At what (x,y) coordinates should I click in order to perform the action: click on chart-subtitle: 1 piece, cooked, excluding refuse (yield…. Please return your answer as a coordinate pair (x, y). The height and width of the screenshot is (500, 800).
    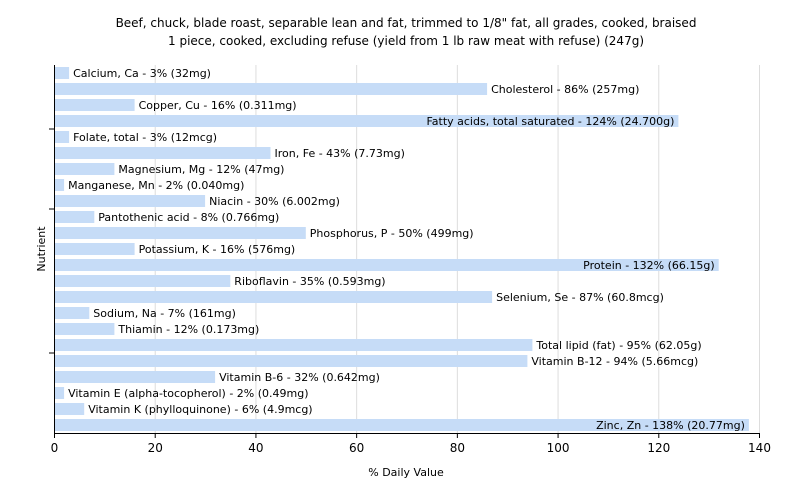
    Looking at the image, I should click on (406, 41).